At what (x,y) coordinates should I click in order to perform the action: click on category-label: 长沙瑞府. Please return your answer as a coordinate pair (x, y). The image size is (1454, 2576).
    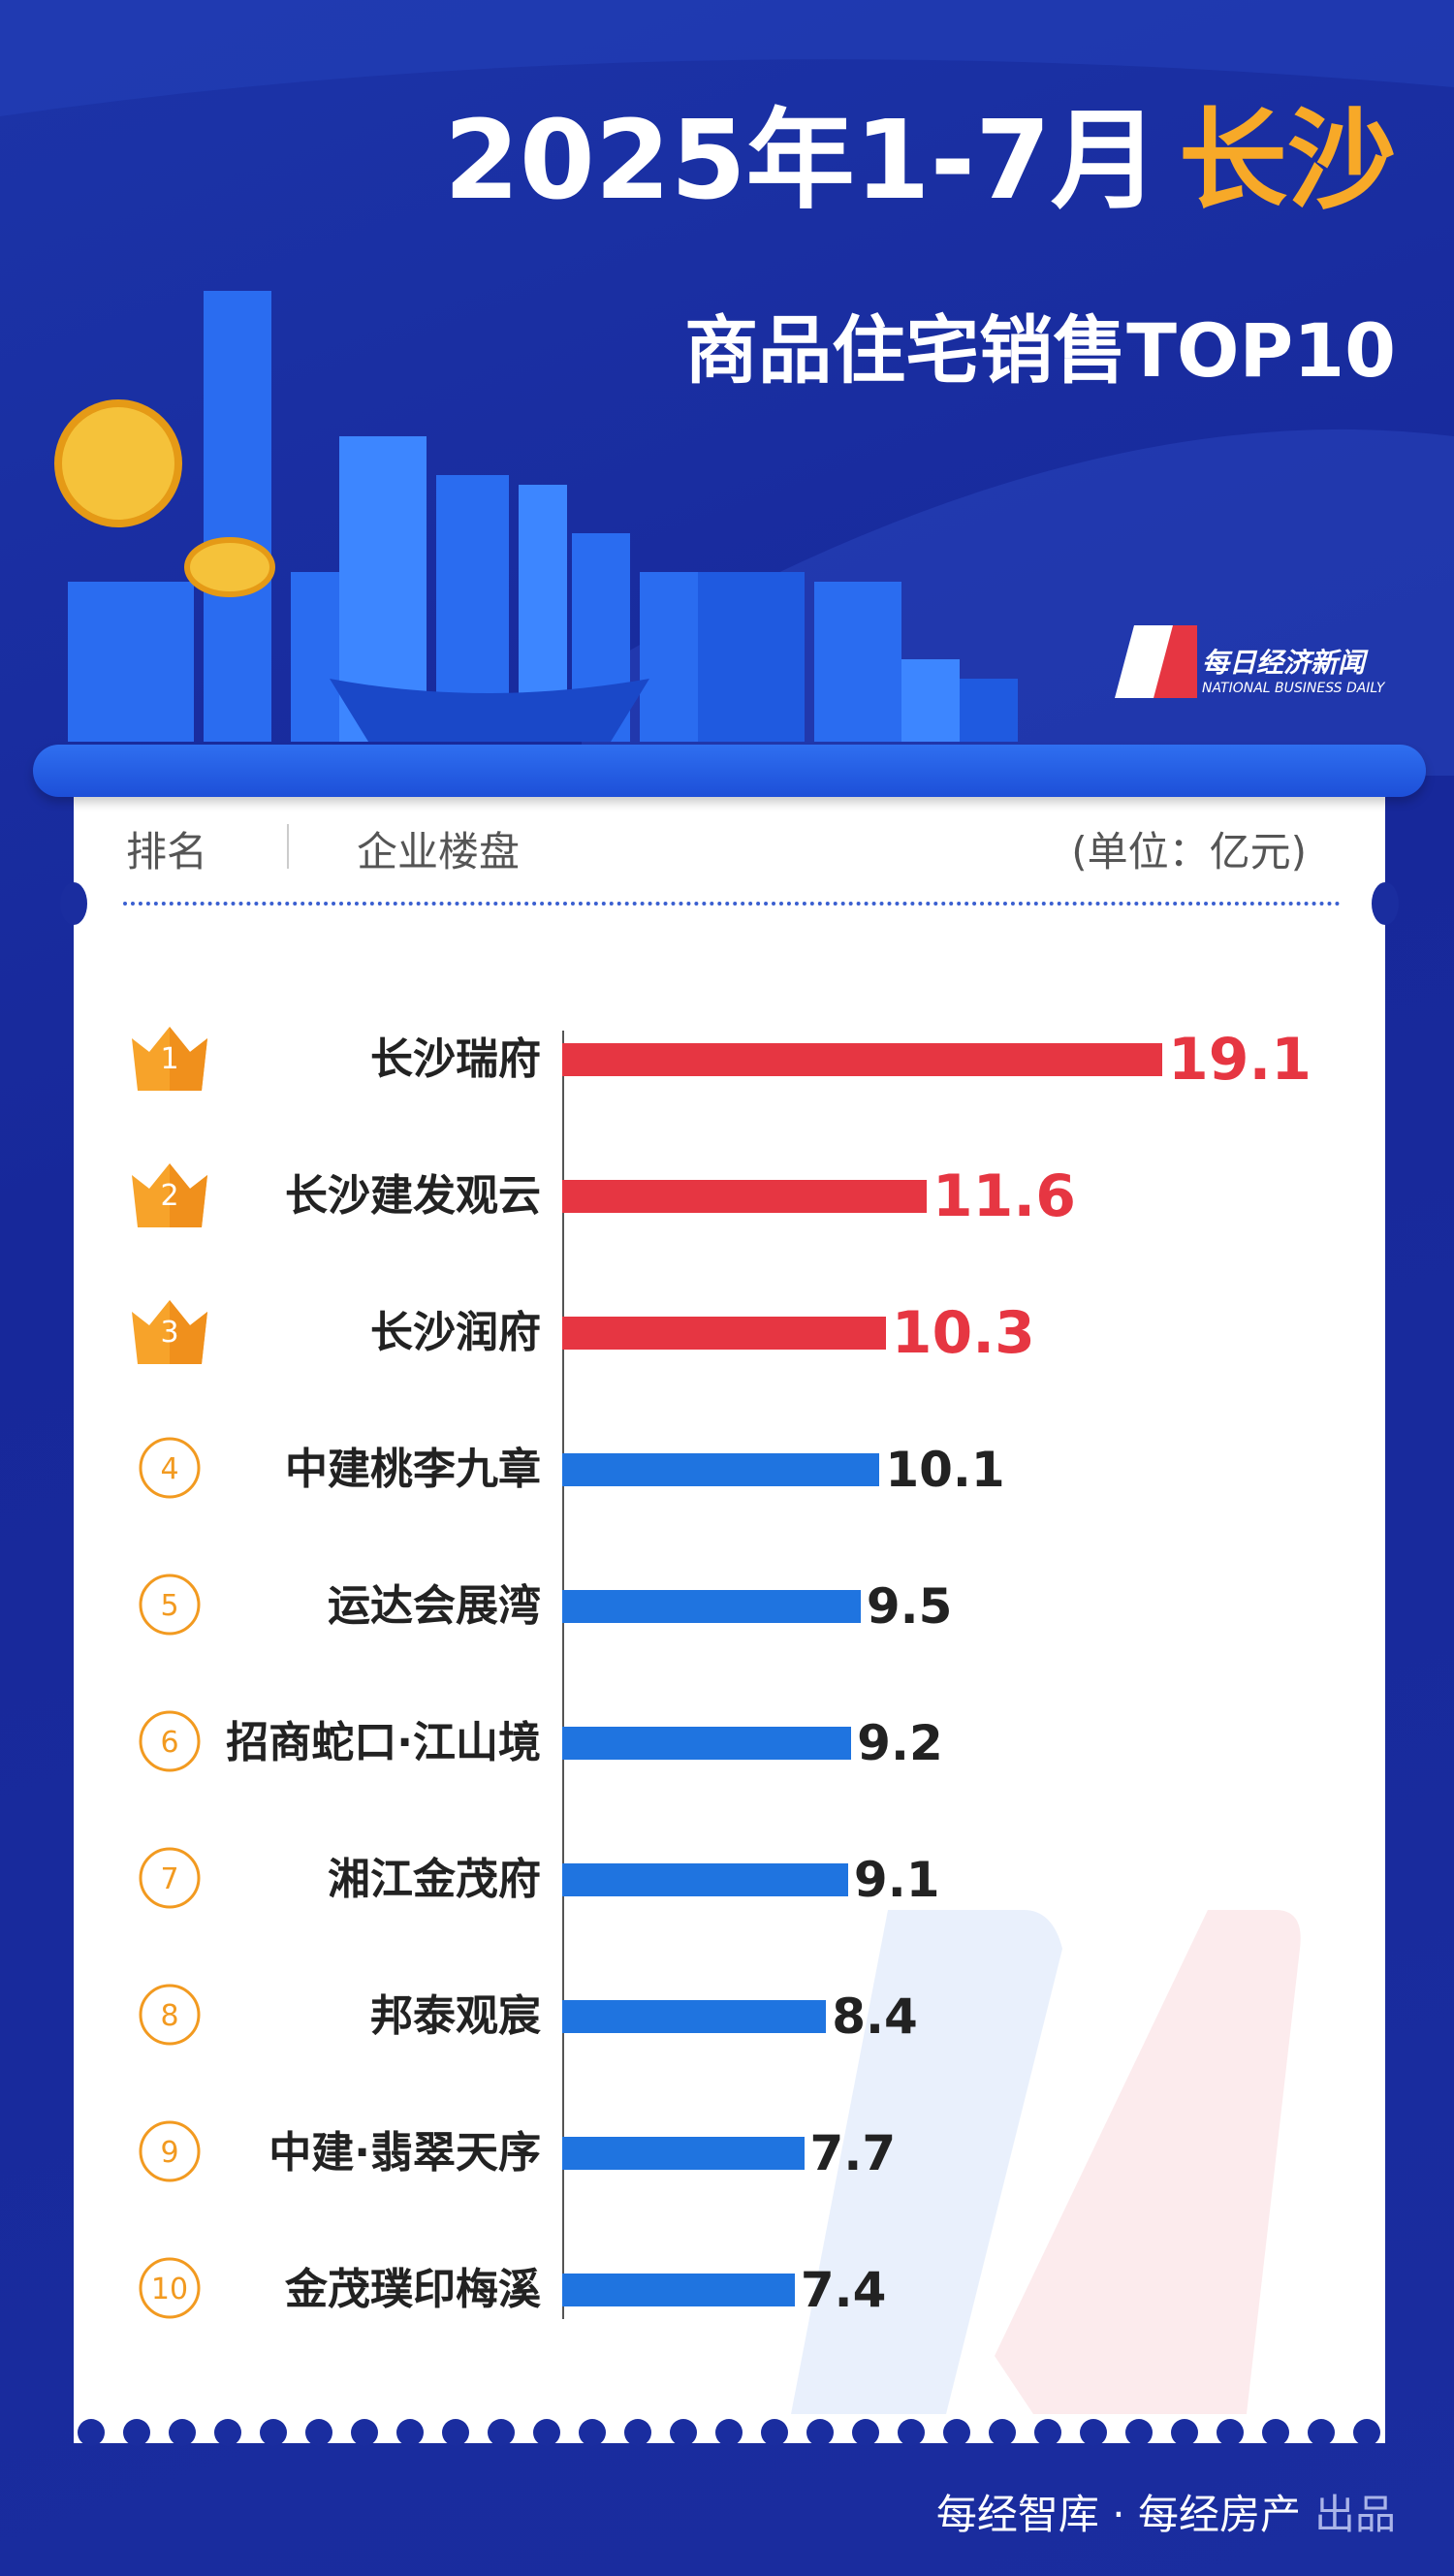
    Looking at the image, I should click on (455, 1059).